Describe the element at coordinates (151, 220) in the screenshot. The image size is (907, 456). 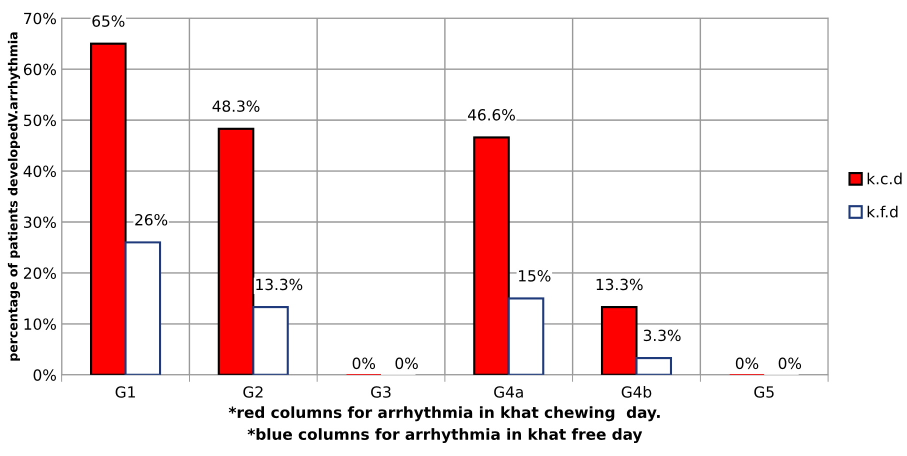
I see `data-label: 26%` at that location.